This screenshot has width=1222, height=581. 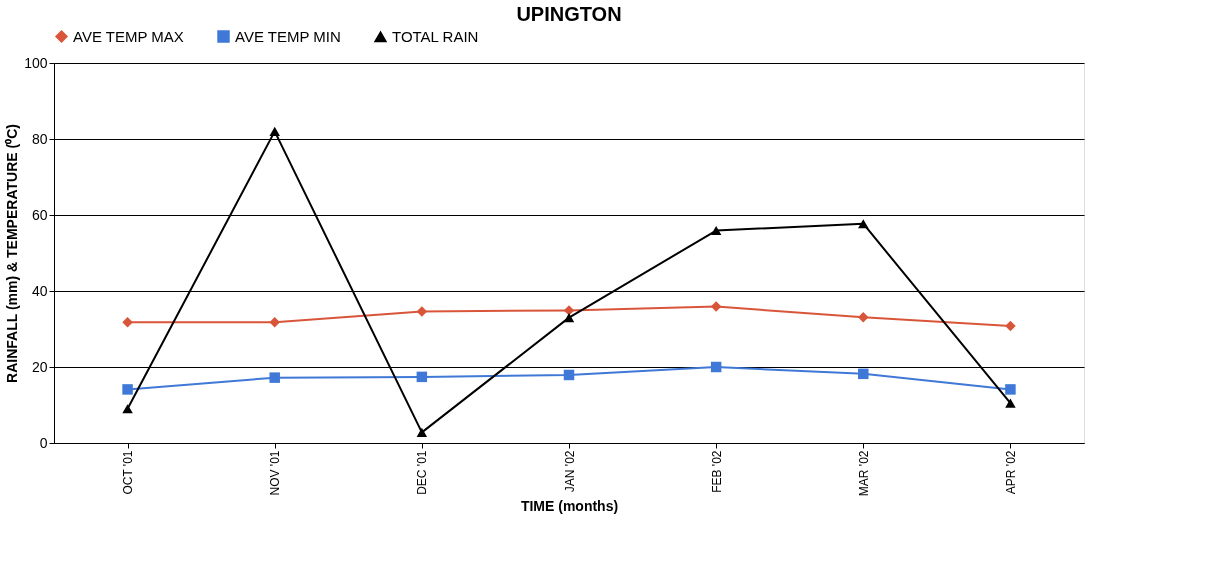 What do you see at coordinates (275, 473) in the screenshot?
I see `x-tick-label: NOV '01` at bounding box center [275, 473].